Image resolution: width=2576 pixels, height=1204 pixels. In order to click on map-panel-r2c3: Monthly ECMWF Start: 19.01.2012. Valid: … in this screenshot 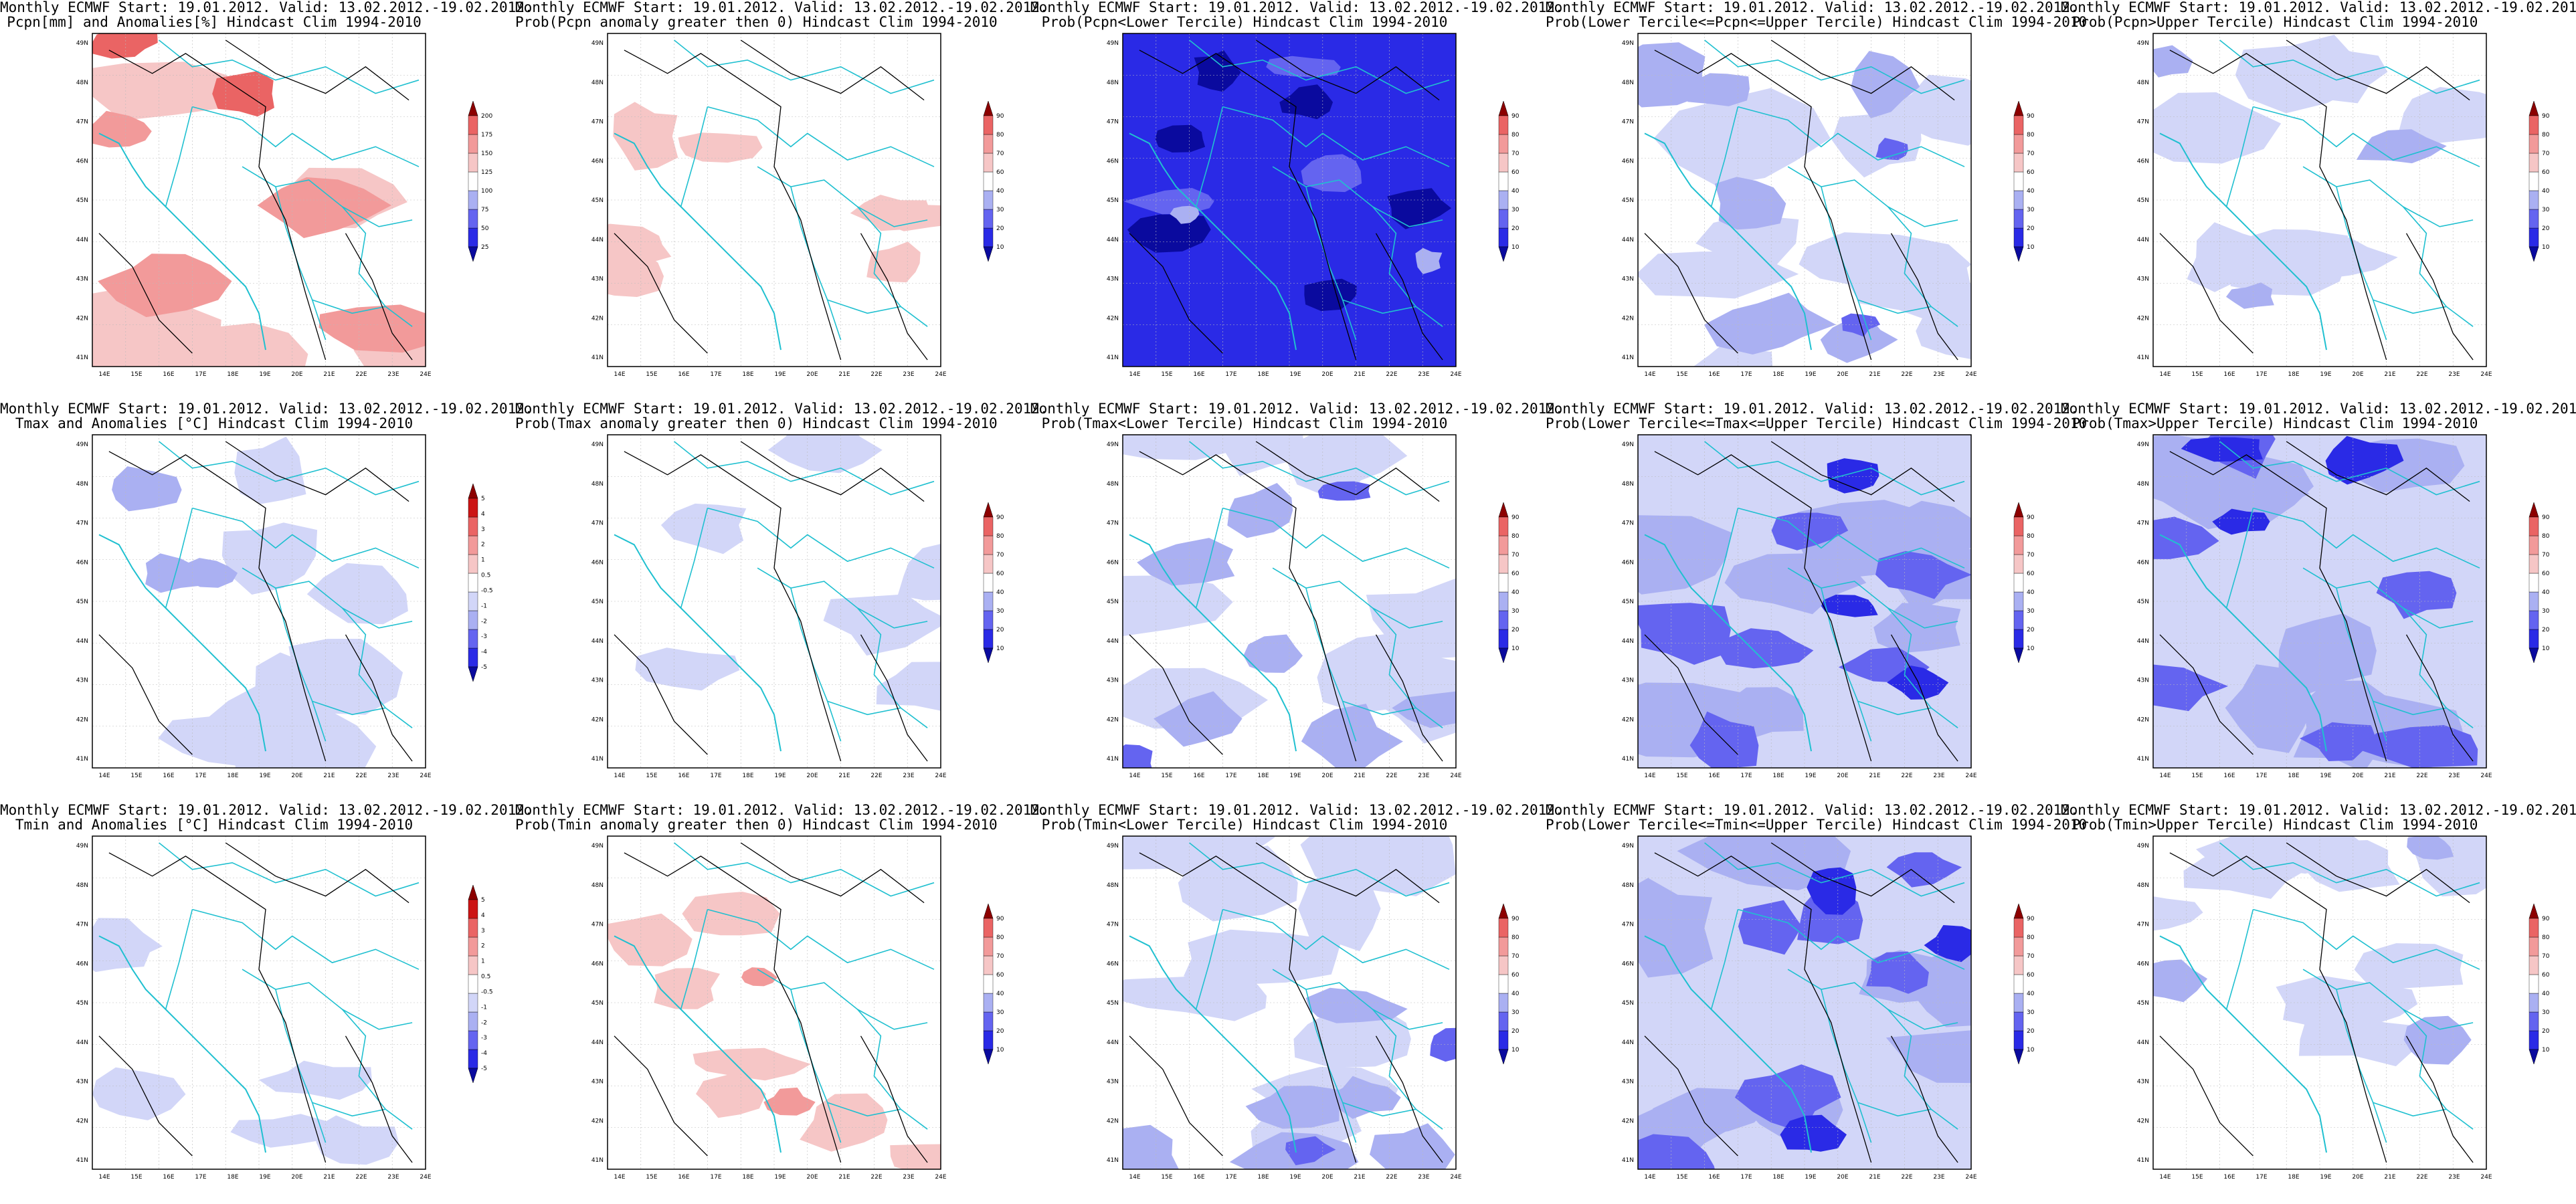, I will do `click(1297, 602)`.